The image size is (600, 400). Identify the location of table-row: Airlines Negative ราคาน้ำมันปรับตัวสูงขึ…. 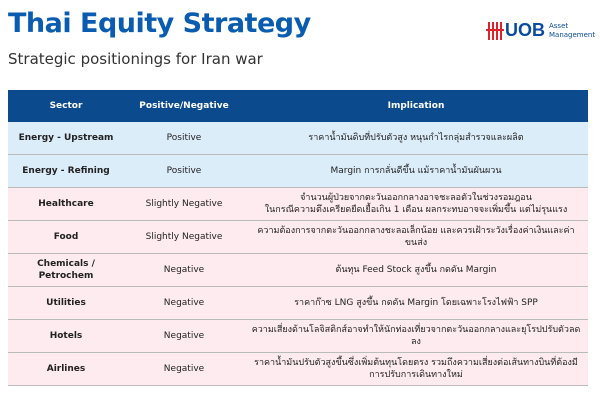
(298, 369).